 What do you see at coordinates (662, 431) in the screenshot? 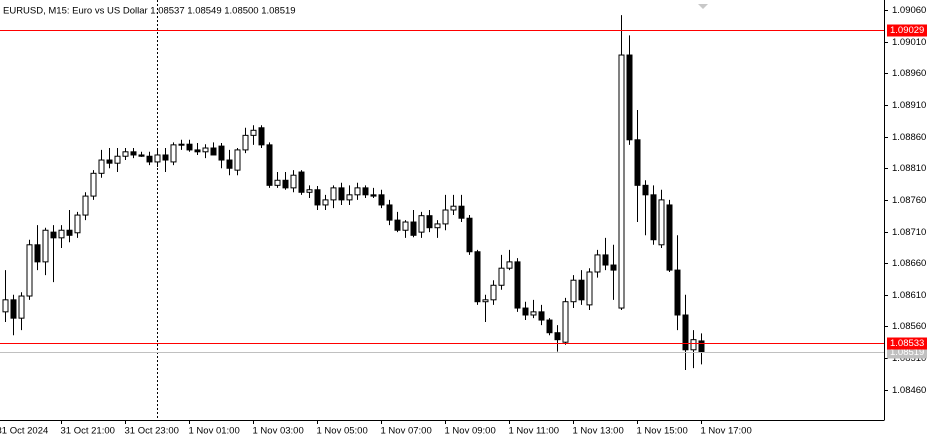
I see `x-tick-label: 1 Nov 15:00` at bounding box center [662, 431].